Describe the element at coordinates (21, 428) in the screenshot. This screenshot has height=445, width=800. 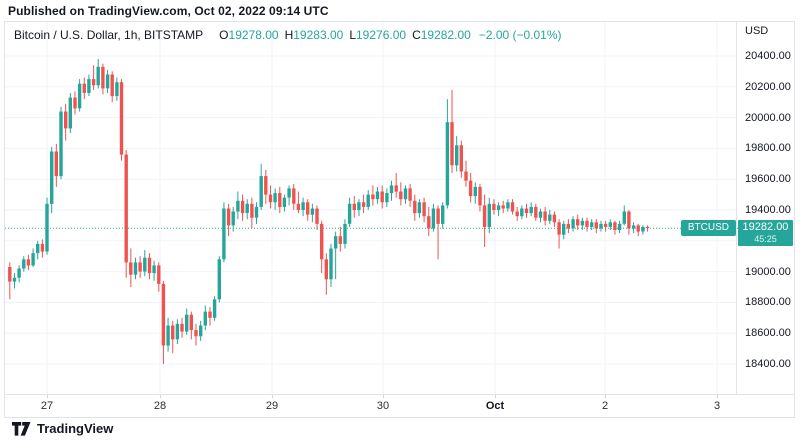
I see `tradingview-logo-icon` at that location.